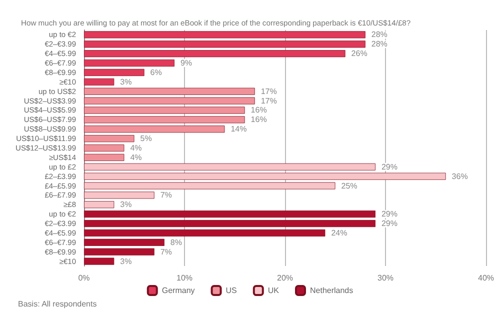 The image size is (500, 328). Describe the element at coordinates (349, 185) in the screenshot. I see `data-label: 25%` at that location.